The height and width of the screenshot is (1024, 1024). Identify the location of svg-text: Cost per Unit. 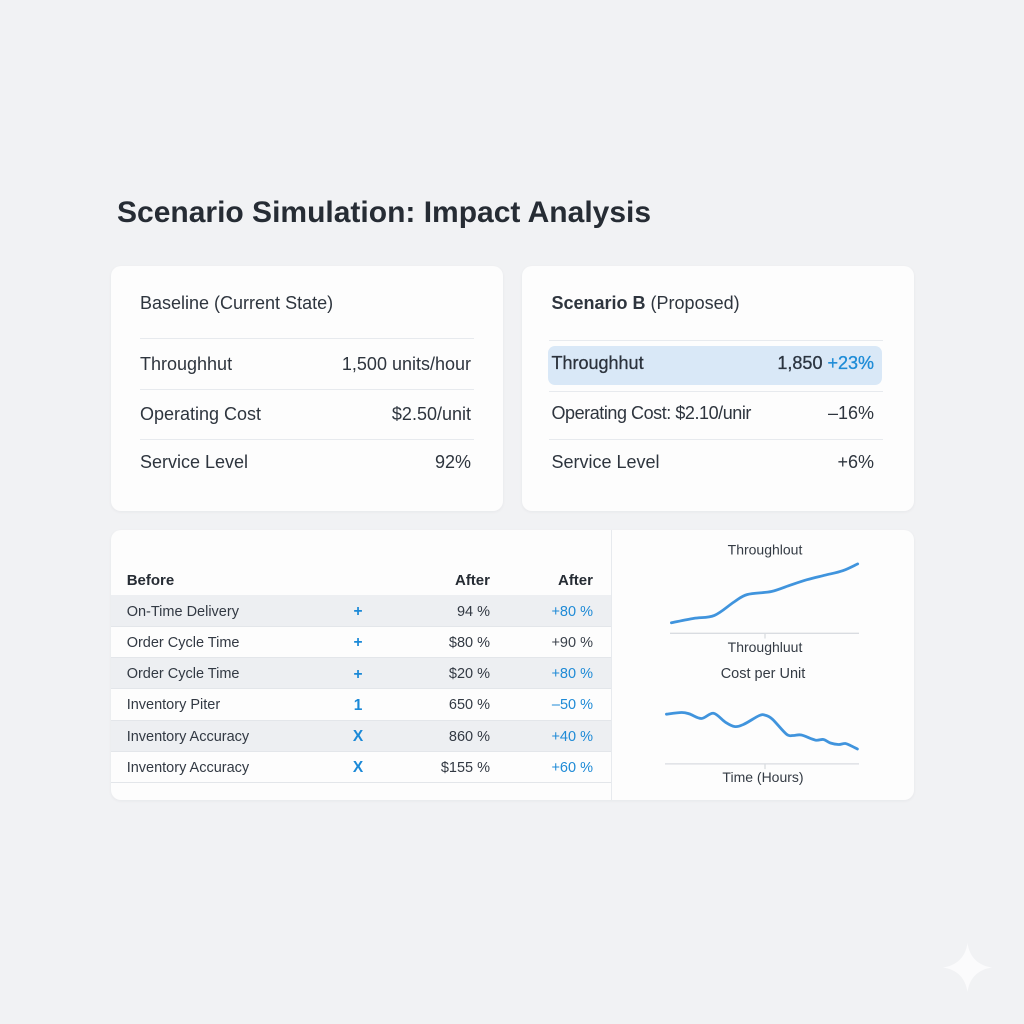
(762, 673).